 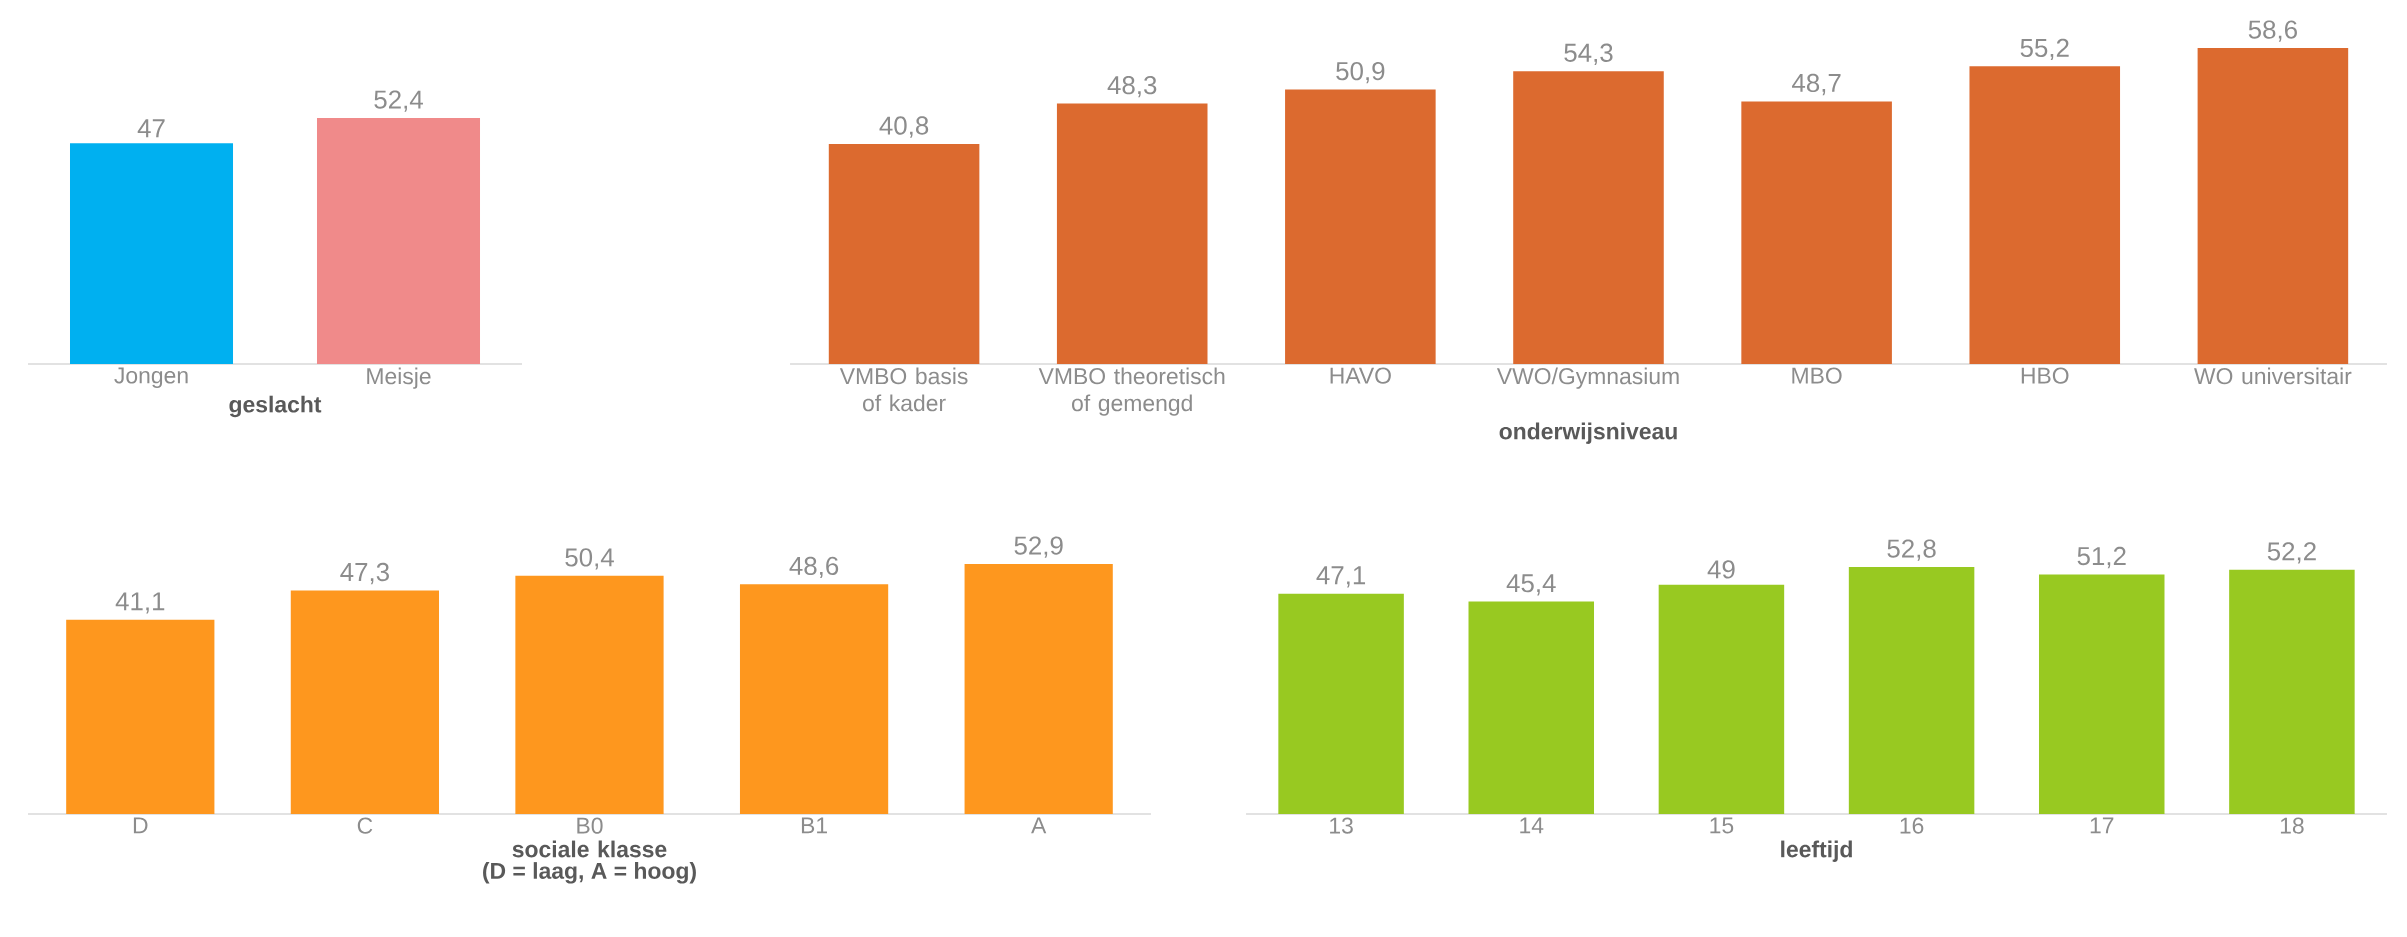 I want to click on x-tick-label: HAVO, so click(x=1360, y=375).